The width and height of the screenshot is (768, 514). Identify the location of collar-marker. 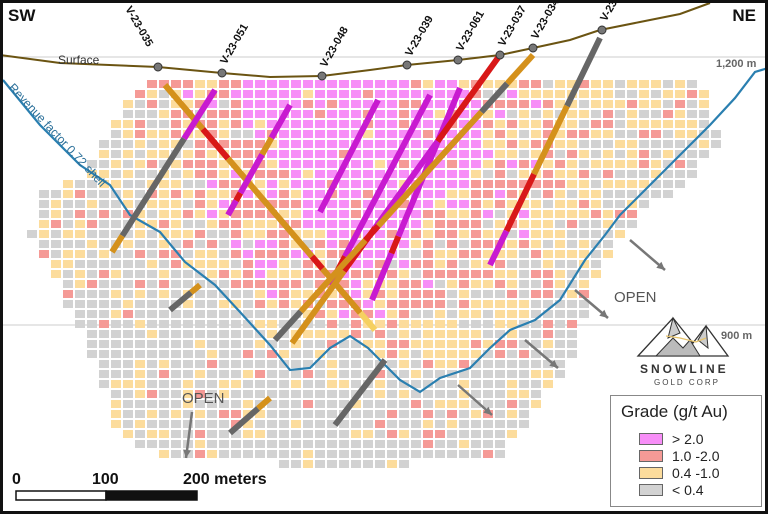
(158, 67).